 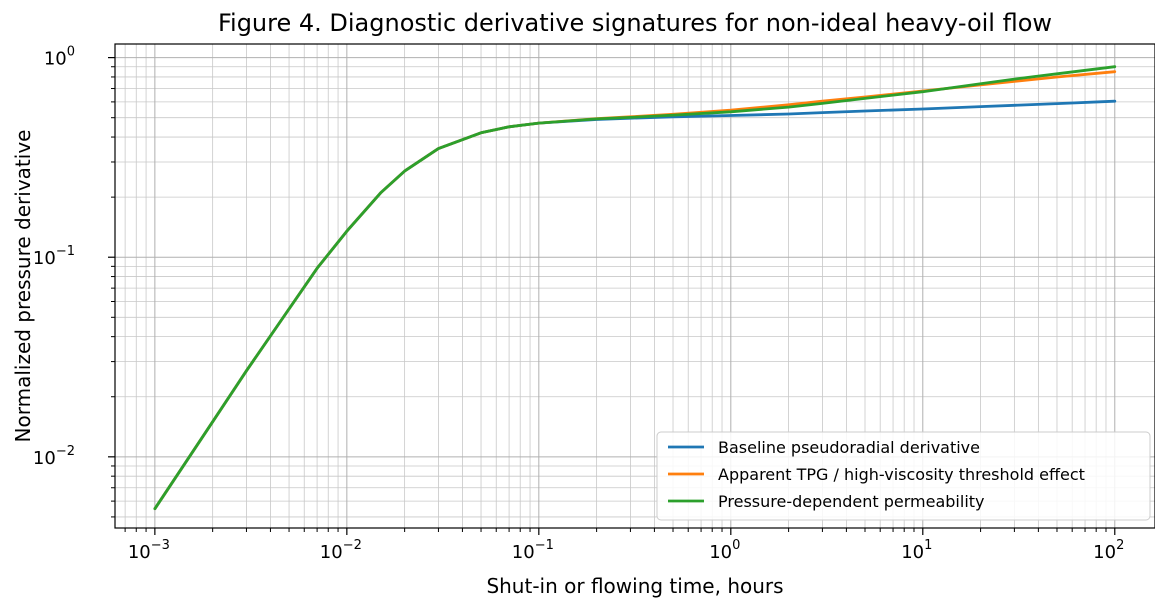 I want to click on y-tick-label: 10⁻¹, so click(x=54, y=256).